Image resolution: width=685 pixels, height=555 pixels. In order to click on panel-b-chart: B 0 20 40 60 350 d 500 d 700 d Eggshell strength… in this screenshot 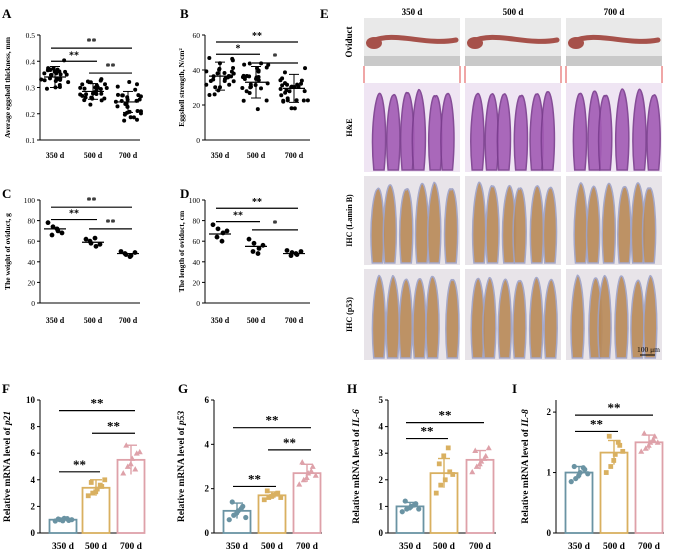, I will do `click(243, 83)`.